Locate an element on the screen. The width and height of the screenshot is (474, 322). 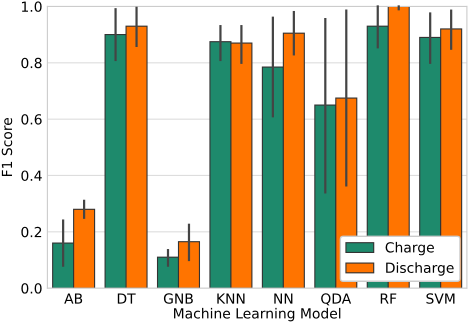
y-tick-label: 0.8 is located at coordinates (31, 63).